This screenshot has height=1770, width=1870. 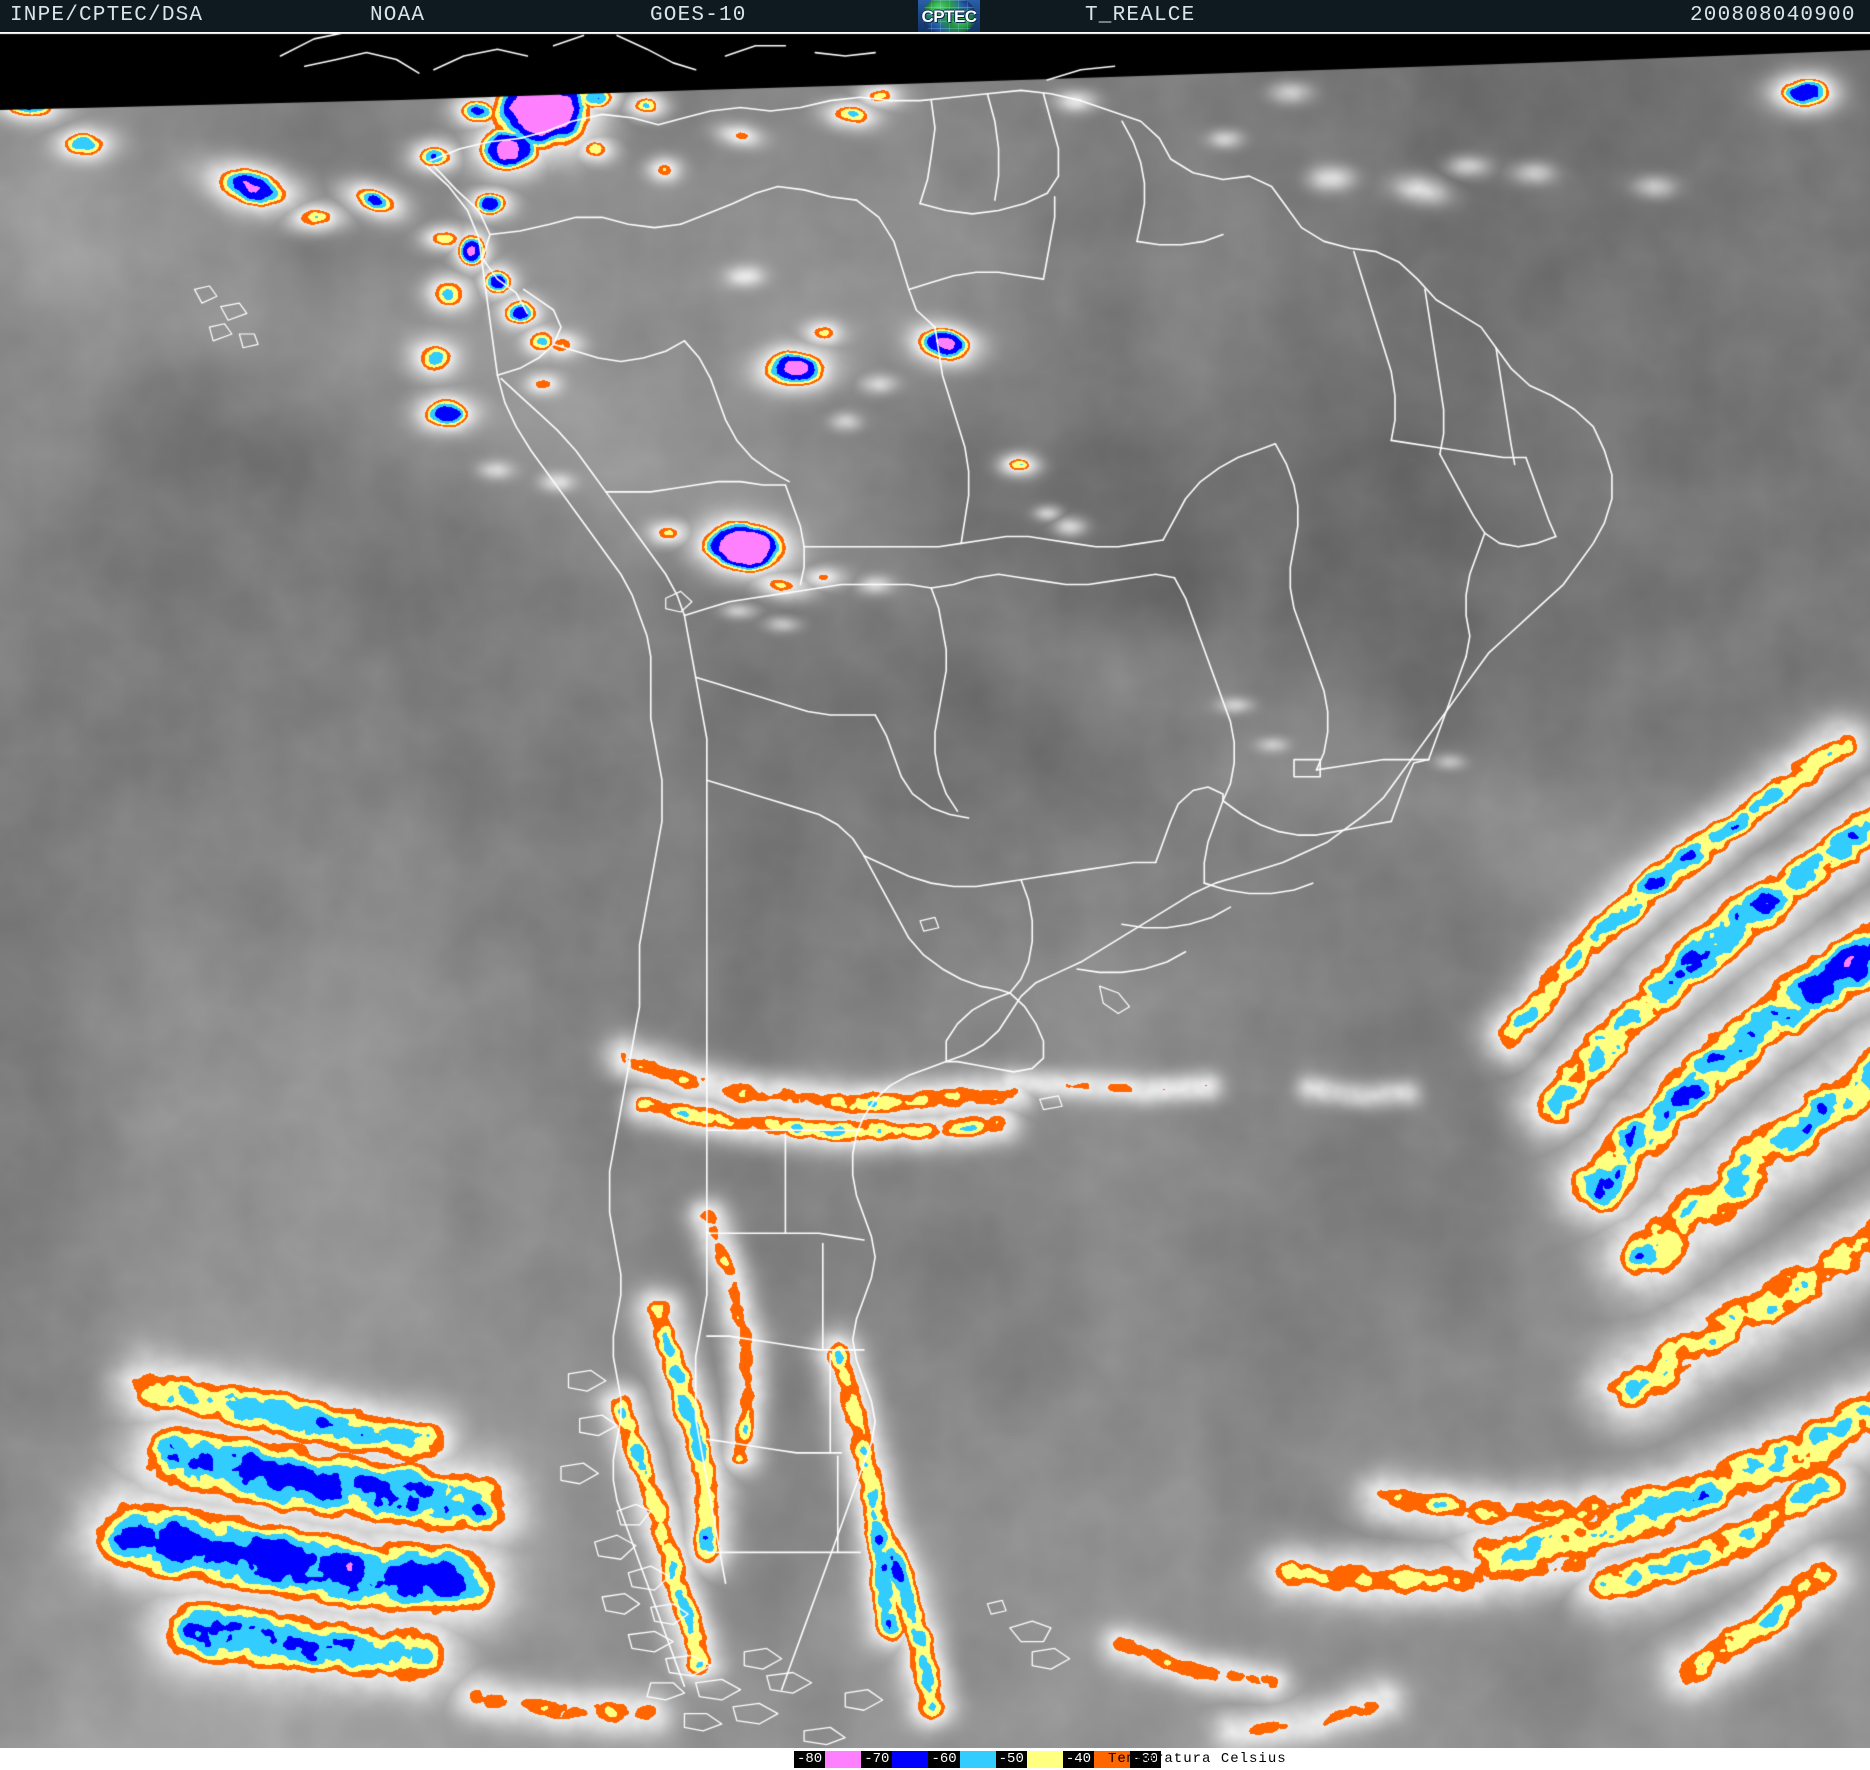 What do you see at coordinates (877, 1759) in the screenshot?
I see `legend-tick-minus70: -70` at bounding box center [877, 1759].